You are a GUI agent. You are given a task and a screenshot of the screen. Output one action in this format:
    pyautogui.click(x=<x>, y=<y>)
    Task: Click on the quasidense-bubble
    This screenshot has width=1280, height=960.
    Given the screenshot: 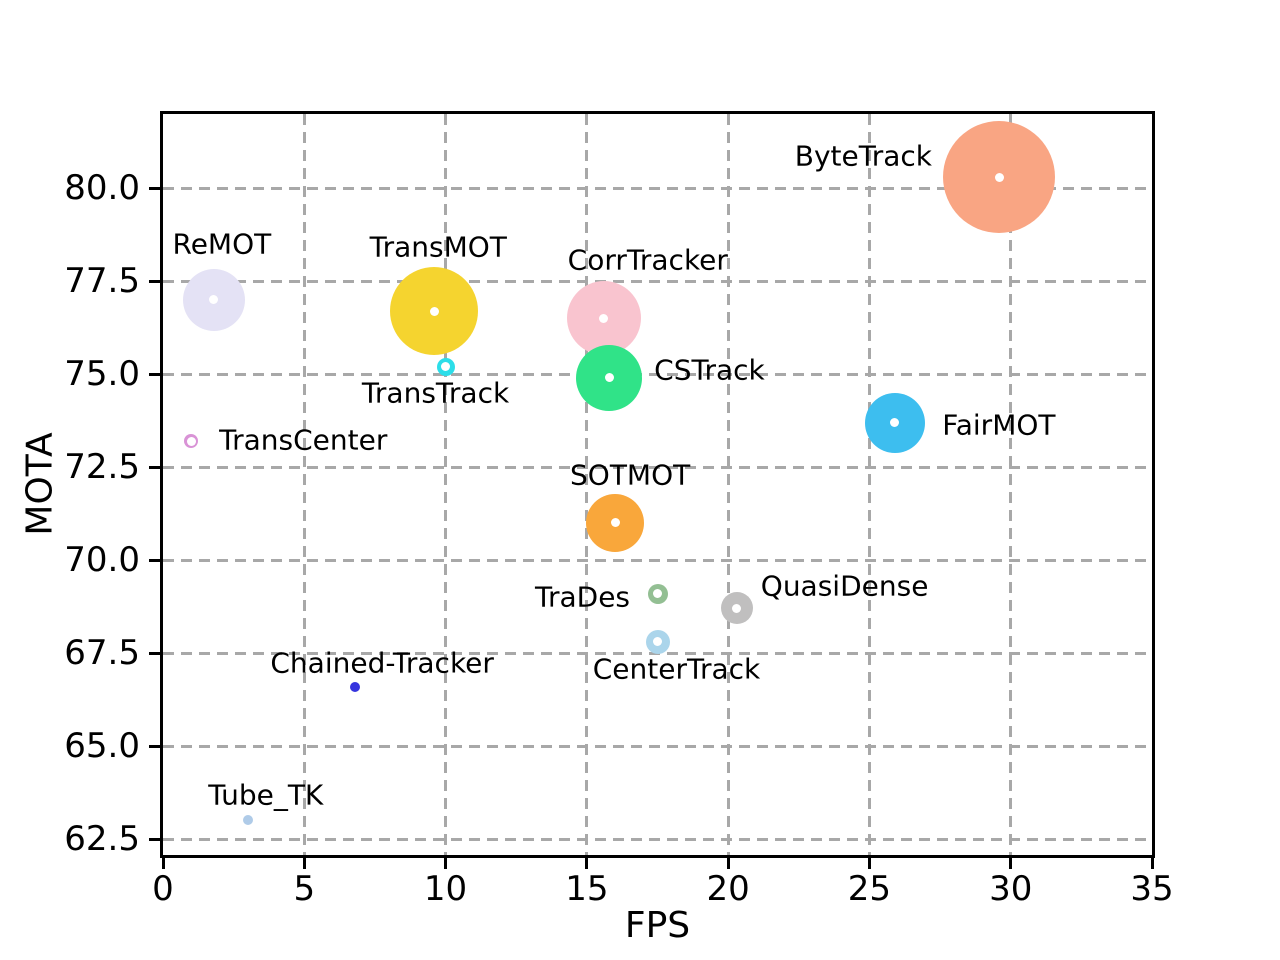 What is the action you would take?
    pyautogui.click(x=736, y=608)
    